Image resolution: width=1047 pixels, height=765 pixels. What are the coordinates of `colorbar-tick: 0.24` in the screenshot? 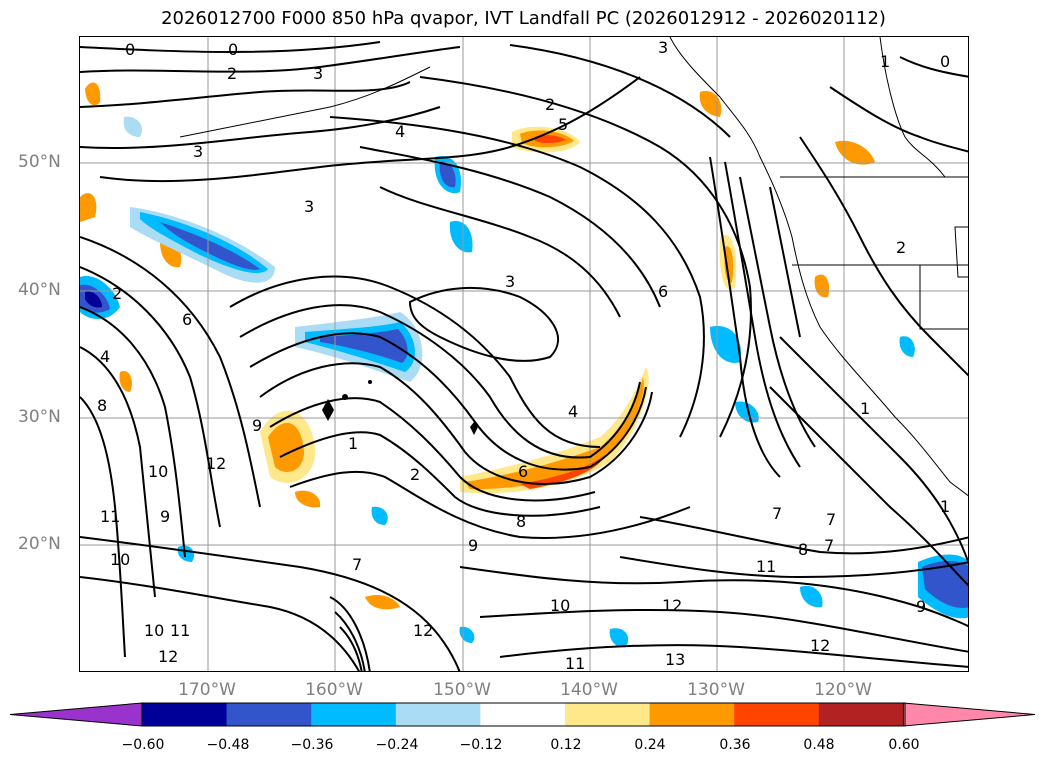 It's located at (650, 745).